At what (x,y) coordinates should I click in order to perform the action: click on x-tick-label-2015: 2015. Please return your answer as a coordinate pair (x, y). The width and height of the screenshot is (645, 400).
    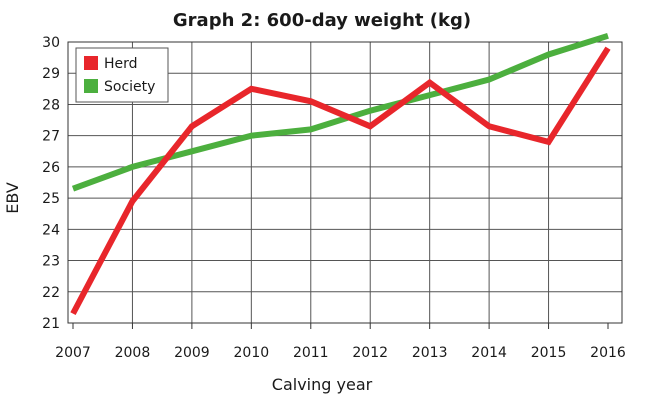
    Looking at the image, I should click on (549, 353).